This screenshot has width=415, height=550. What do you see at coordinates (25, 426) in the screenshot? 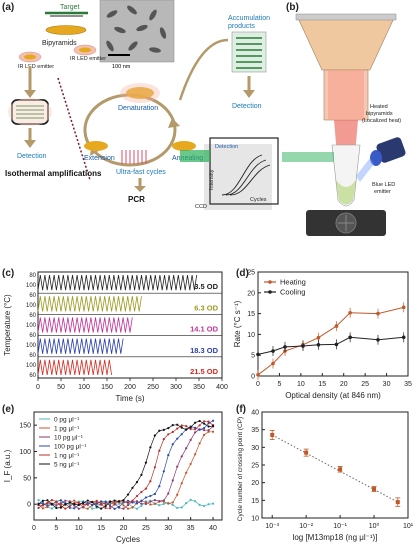
I see `y-tick-label: 150` at bounding box center [25, 426].